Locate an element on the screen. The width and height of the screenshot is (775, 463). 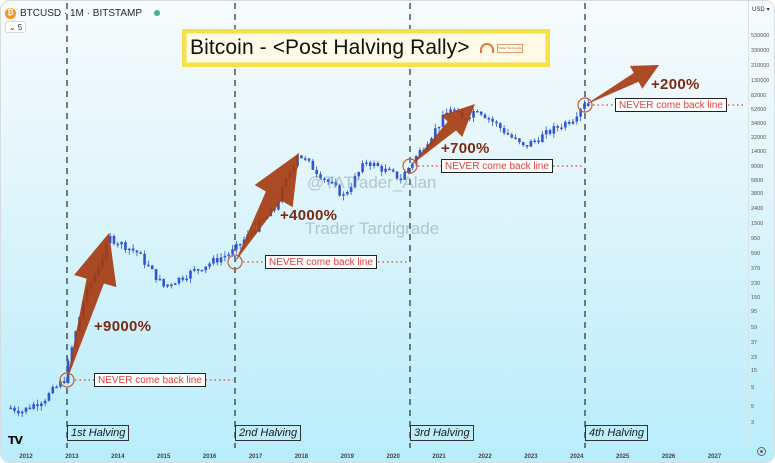
price-tick: 150 is located at coordinates (756, 297).